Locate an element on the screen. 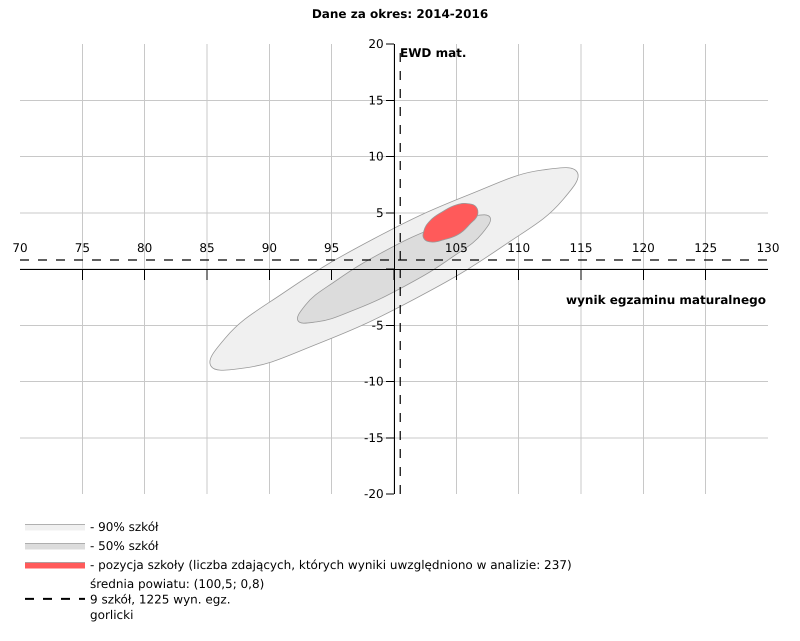  x-tick-label: 120 is located at coordinates (643, 248).